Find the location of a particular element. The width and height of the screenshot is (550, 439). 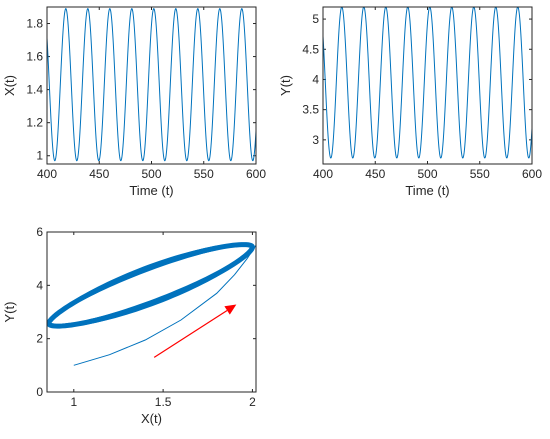

y-tick-label: 1.6 is located at coordinates (34, 57).